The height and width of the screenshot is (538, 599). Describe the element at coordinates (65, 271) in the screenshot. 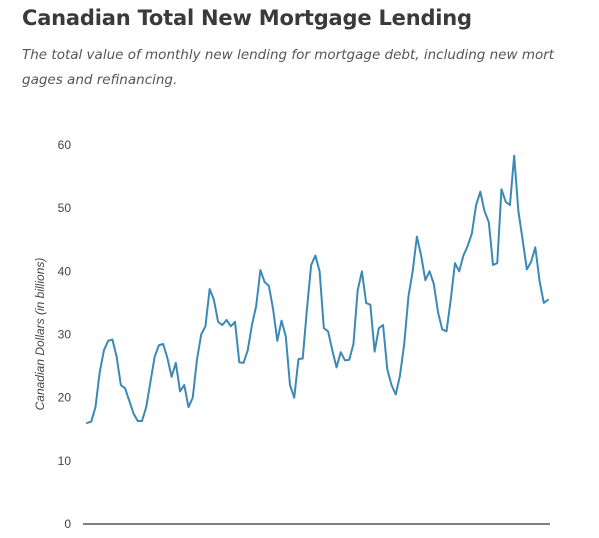

I see `y-tick-label: 40` at that location.